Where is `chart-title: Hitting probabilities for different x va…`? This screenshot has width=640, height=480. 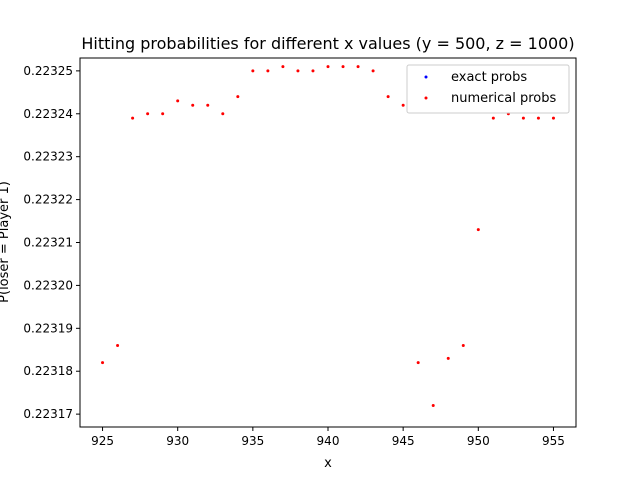
chart-title: Hitting probabilities for different x va… is located at coordinates (327, 43).